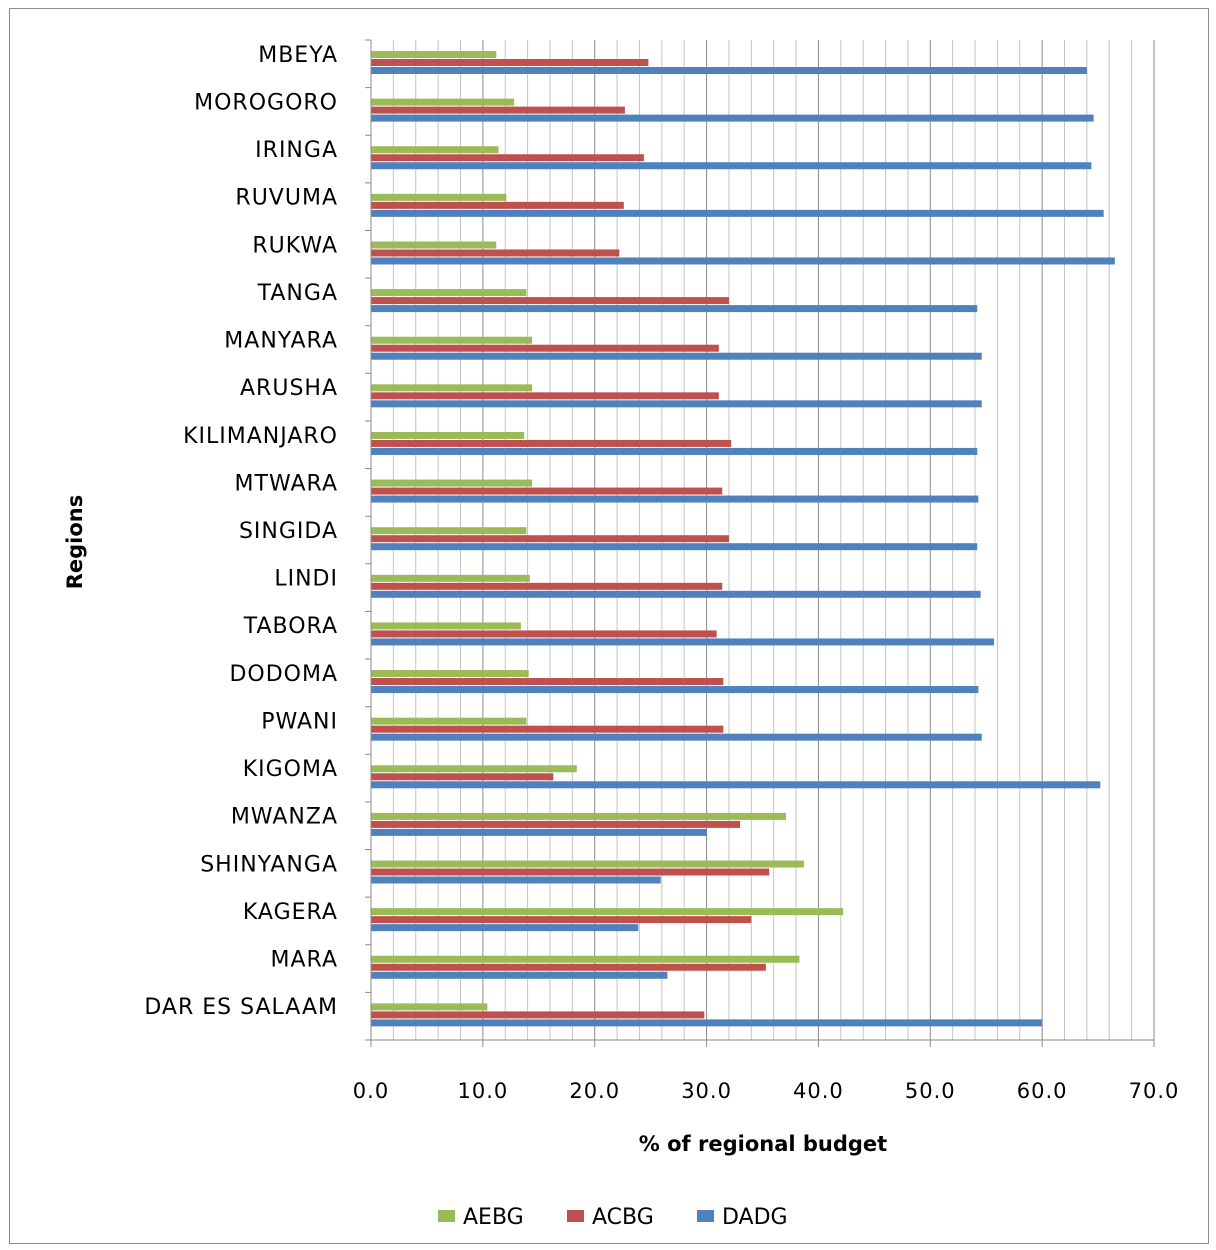 Image resolution: width=1216 pixels, height=1250 pixels. What do you see at coordinates (674, 451) in the screenshot?
I see `bar-dadg-kilimanjaro` at bounding box center [674, 451].